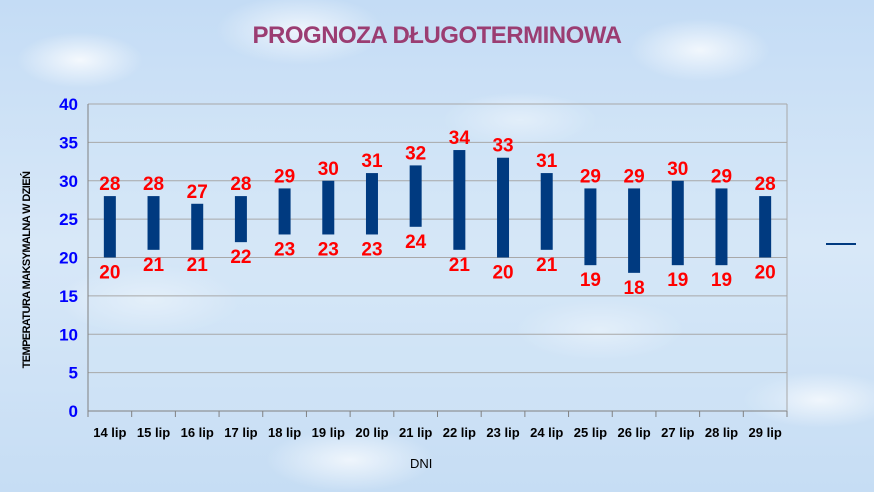  What do you see at coordinates (153, 432) in the screenshot?
I see `x-tick-label: 15 lip` at bounding box center [153, 432].